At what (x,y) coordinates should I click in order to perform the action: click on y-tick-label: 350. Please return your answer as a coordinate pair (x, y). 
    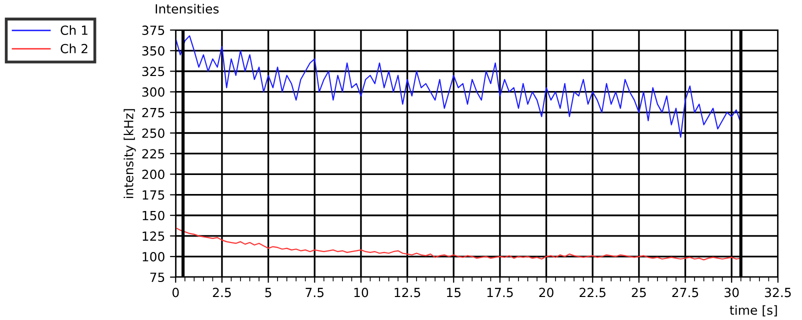
    Looking at the image, I should click on (153, 51).